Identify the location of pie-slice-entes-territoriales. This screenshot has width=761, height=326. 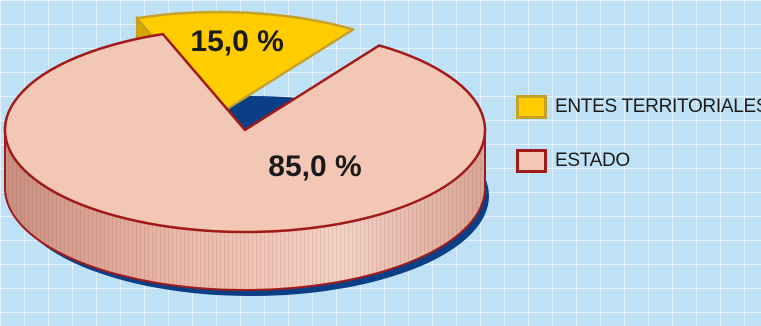
(245, 63).